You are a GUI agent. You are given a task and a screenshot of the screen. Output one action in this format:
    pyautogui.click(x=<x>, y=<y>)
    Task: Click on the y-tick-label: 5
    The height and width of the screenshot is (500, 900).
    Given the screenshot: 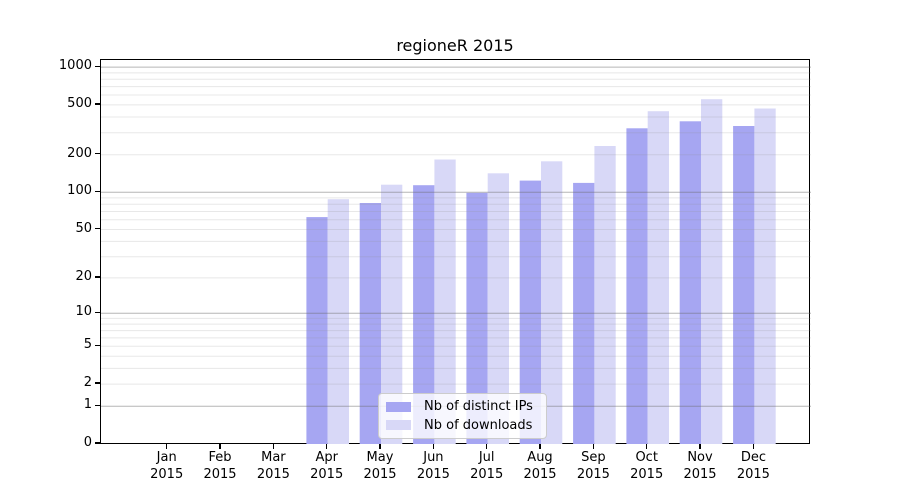 What is the action you would take?
    pyautogui.click(x=87, y=345)
    